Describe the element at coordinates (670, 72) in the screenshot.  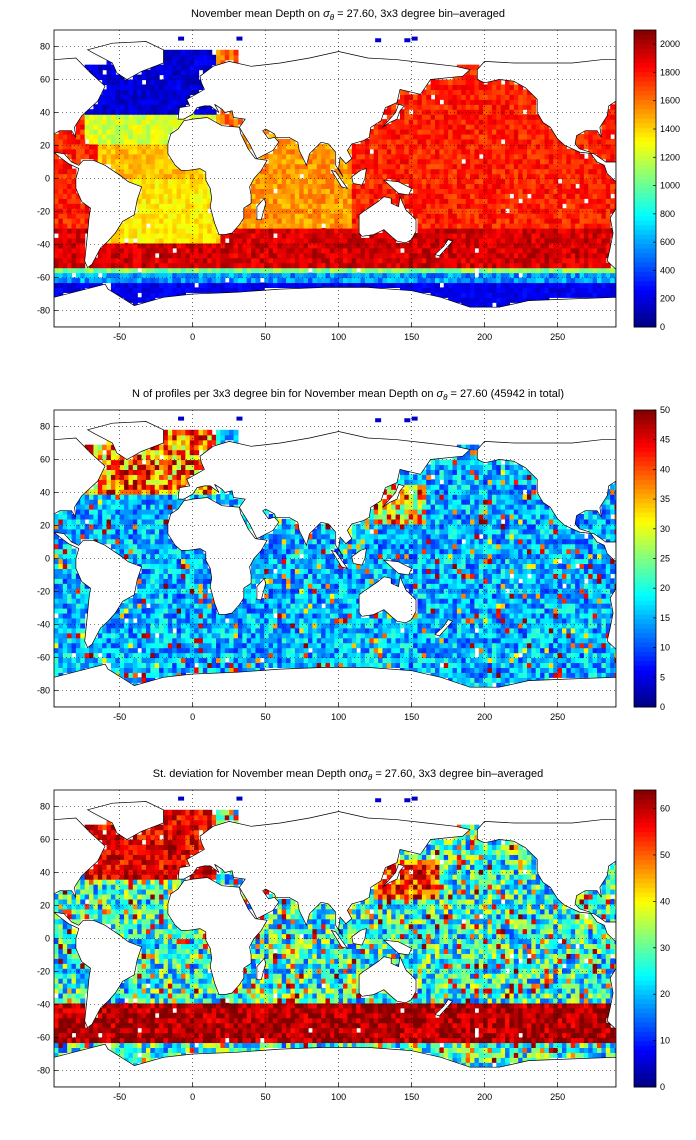
I see `colorbar-tick-label: 1800` at that location.